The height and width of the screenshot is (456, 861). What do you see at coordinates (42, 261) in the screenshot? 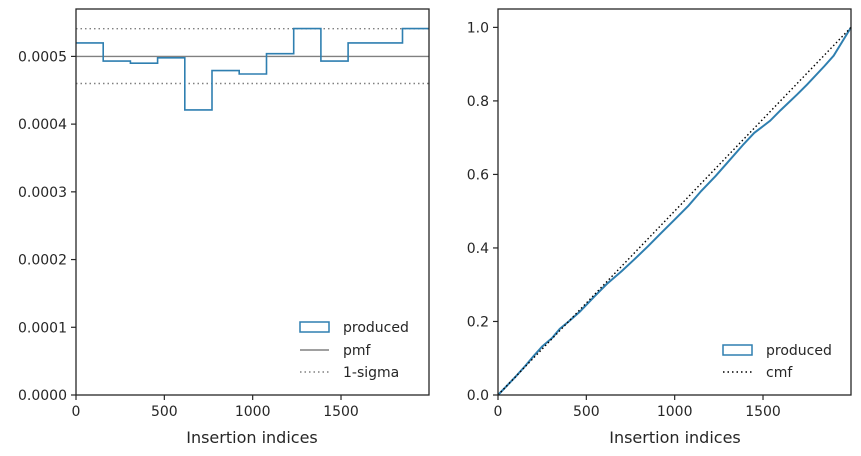
I see `histogram-ytick-label: 0.0002` at bounding box center [42, 261].